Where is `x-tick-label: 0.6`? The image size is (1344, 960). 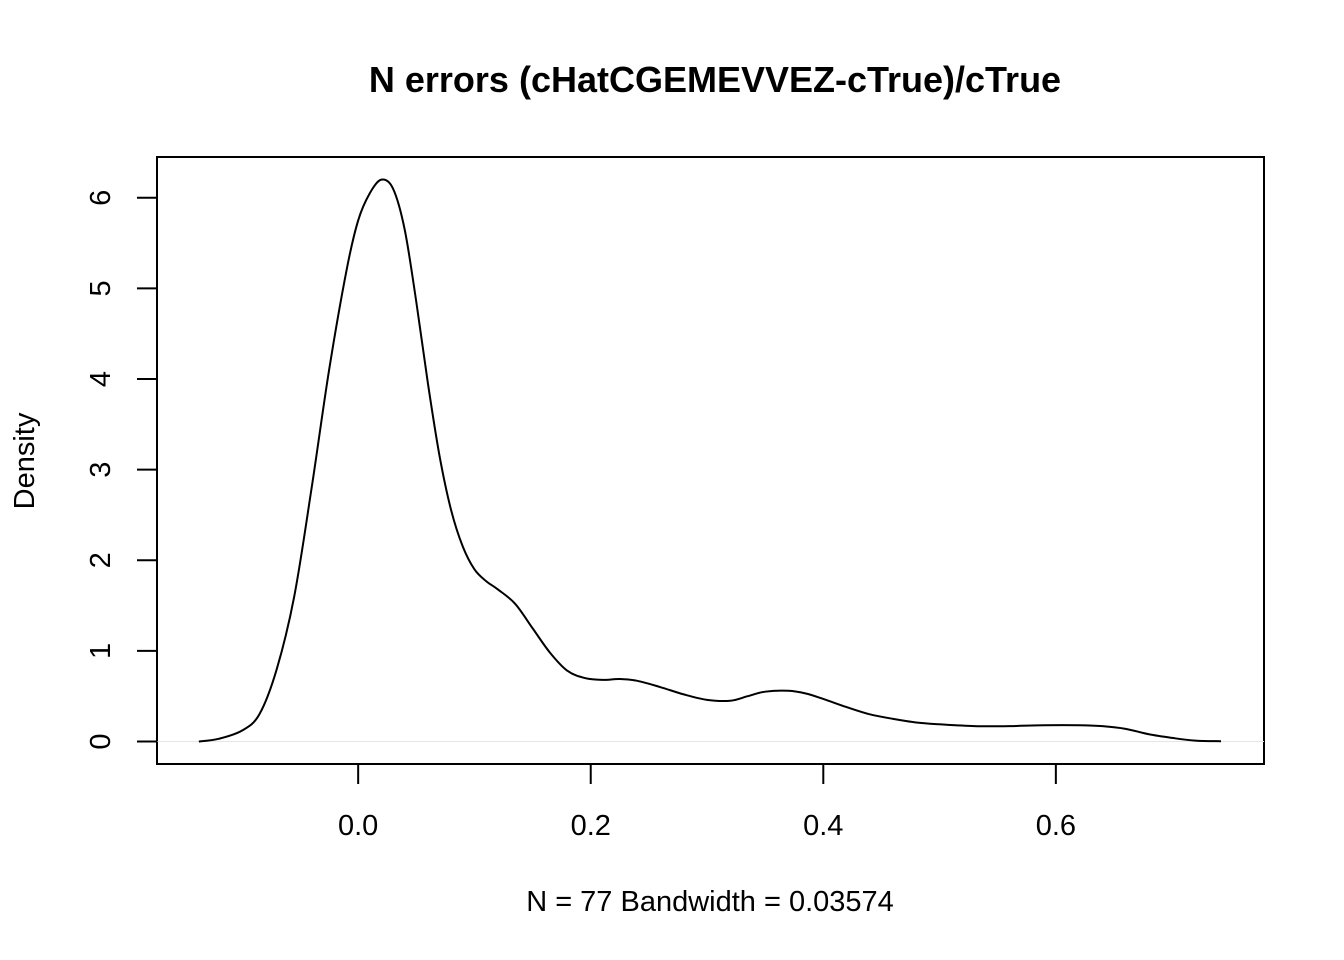
x-tick-label: 0.6 is located at coordinates (1056, 826).